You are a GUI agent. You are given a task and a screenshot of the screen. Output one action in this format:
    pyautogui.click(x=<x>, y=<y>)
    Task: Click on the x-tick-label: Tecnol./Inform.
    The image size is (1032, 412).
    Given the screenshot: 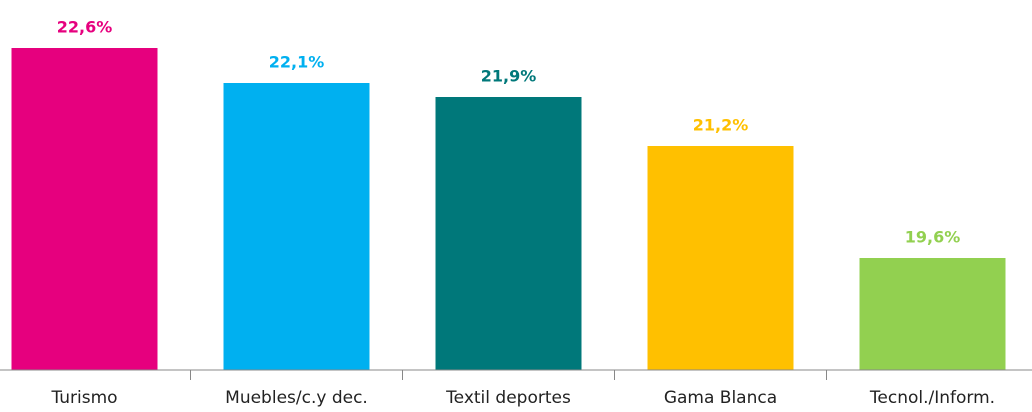 What is the action you would take?
    pyautogui.click(x=932, y=398)
    